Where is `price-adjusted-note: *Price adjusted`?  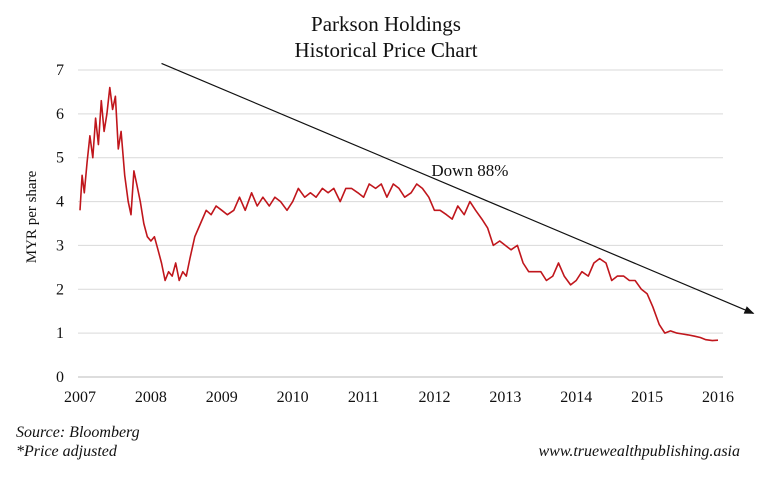
price-adjusted-note: *Price adjusted is located at coordinates (66, 451).